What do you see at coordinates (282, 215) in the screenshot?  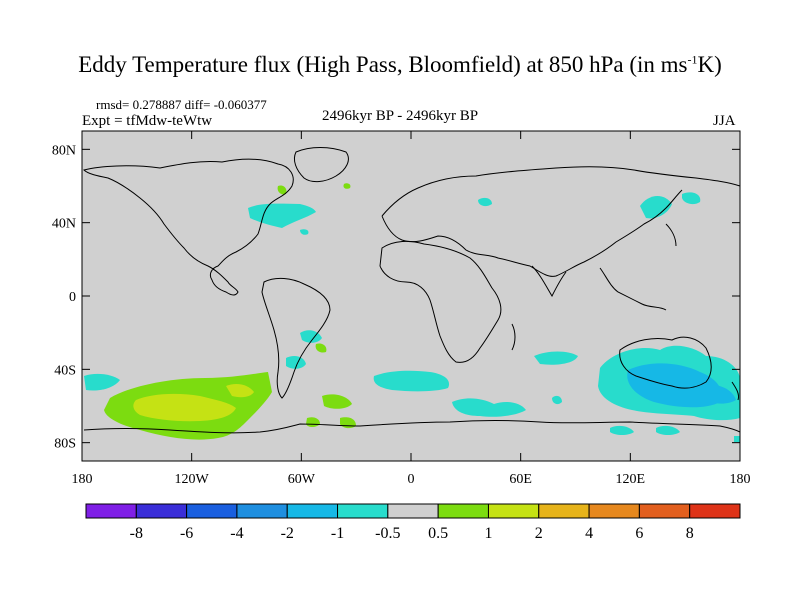 I see `anomaly-north-atlantic-cyan` at bounding box center [282, 215].